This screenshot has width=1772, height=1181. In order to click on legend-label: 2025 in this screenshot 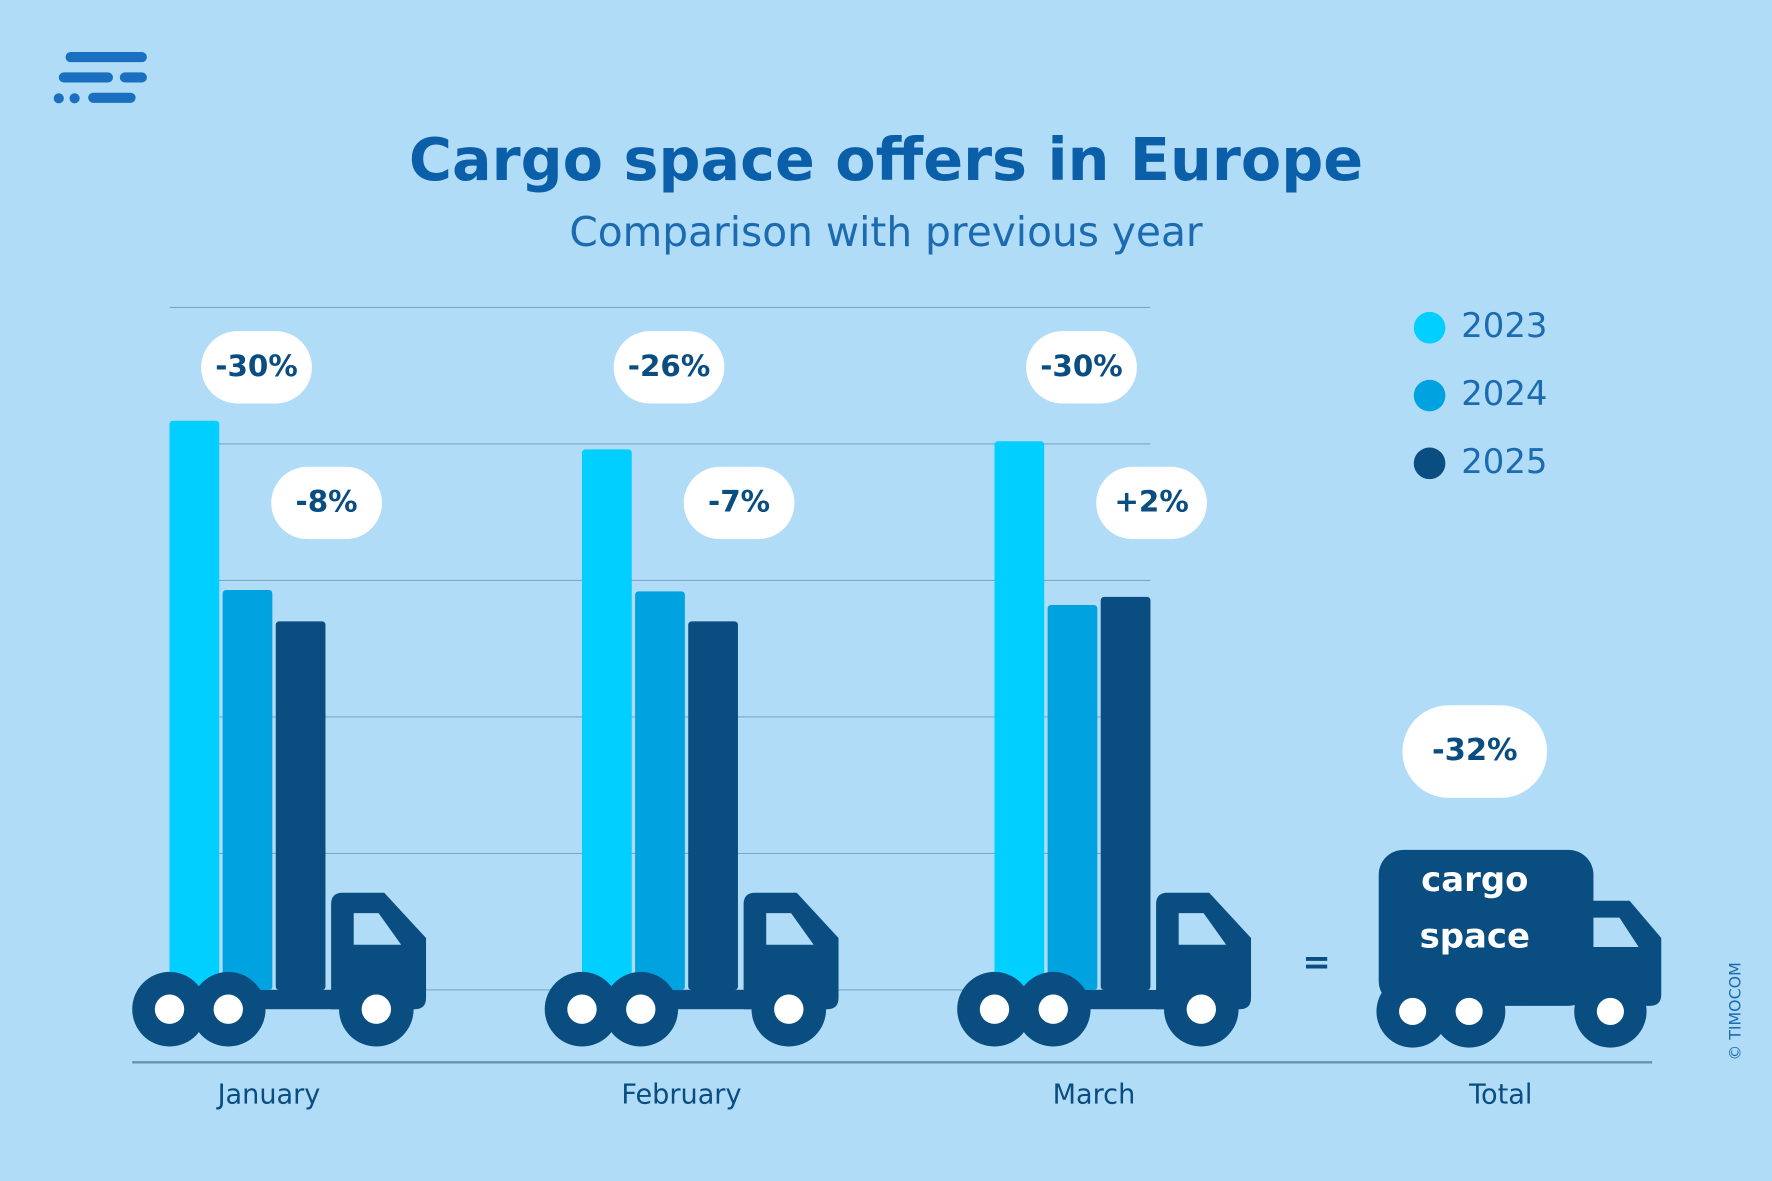, I will do `click(1504, 461)`.